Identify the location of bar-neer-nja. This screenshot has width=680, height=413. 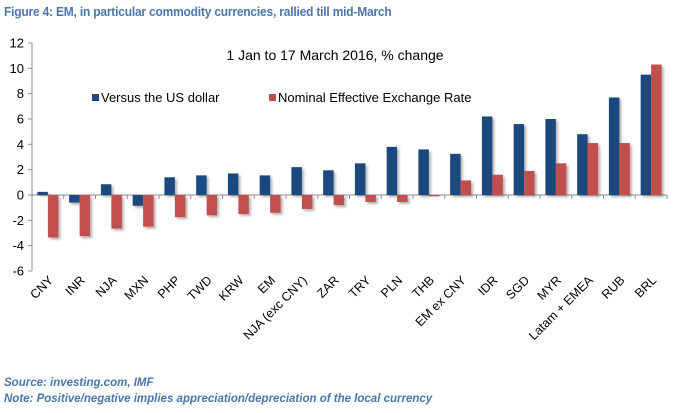
(116, 212).